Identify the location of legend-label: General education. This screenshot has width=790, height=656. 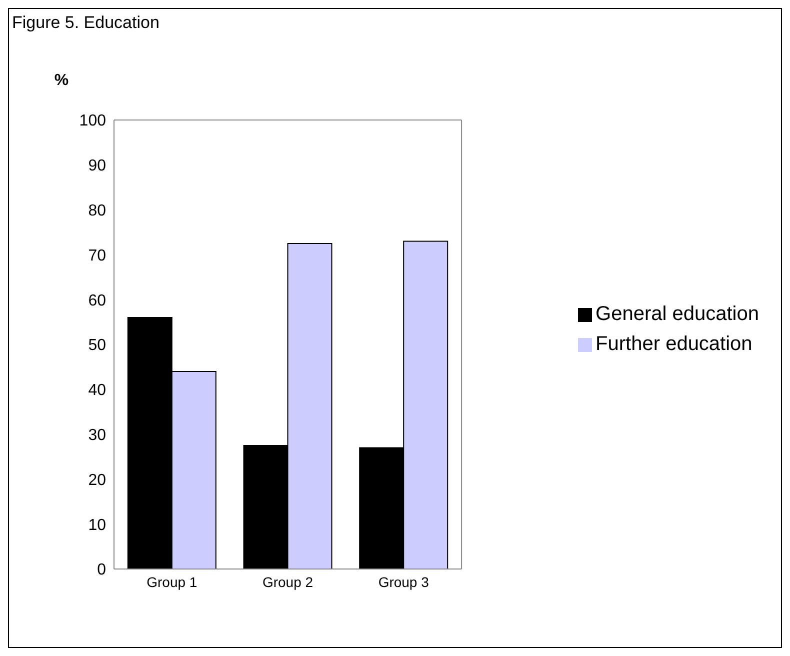
(677, 314).